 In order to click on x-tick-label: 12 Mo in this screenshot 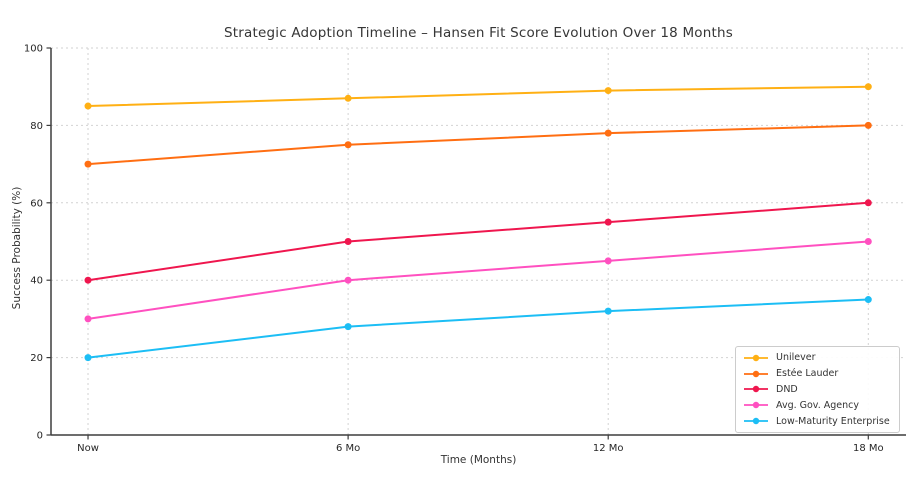, I will do `click(608, 448)`.